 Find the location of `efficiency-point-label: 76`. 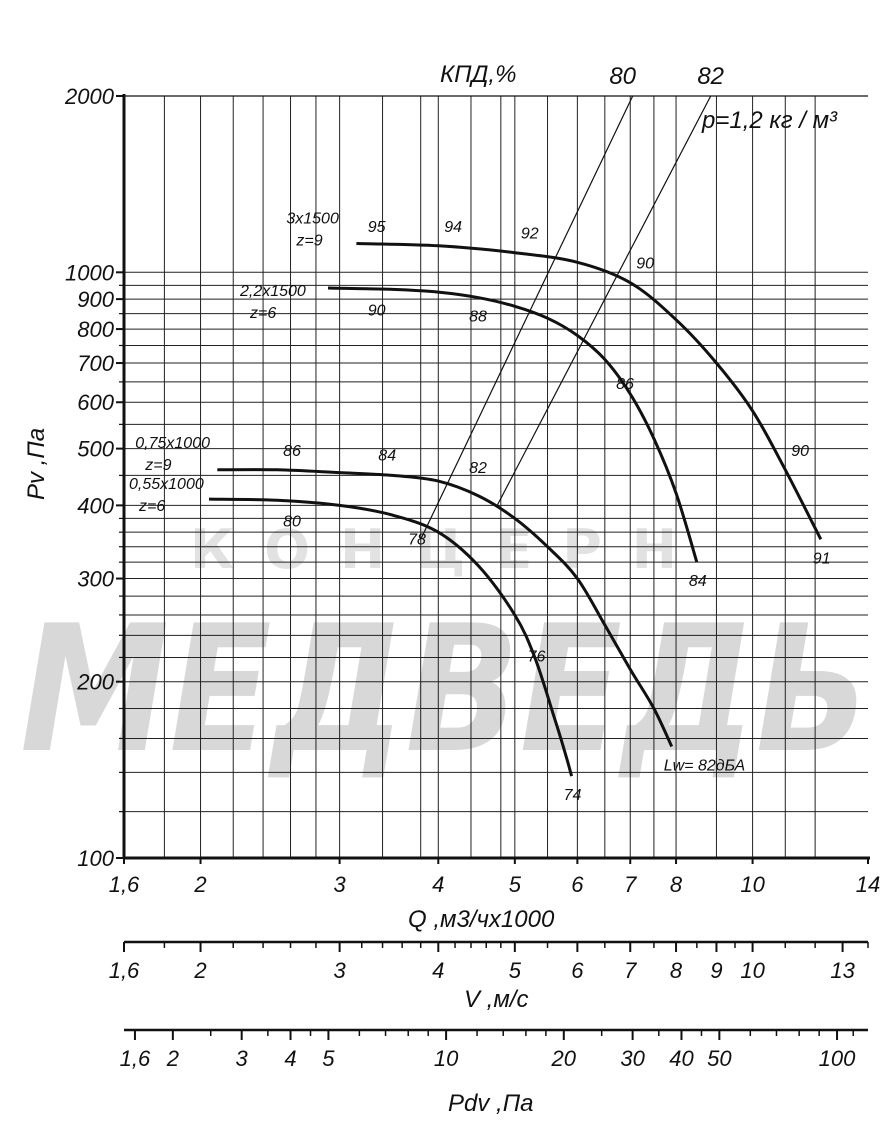

efficiency-point-label: 76 is located at coordinates (537, 656).